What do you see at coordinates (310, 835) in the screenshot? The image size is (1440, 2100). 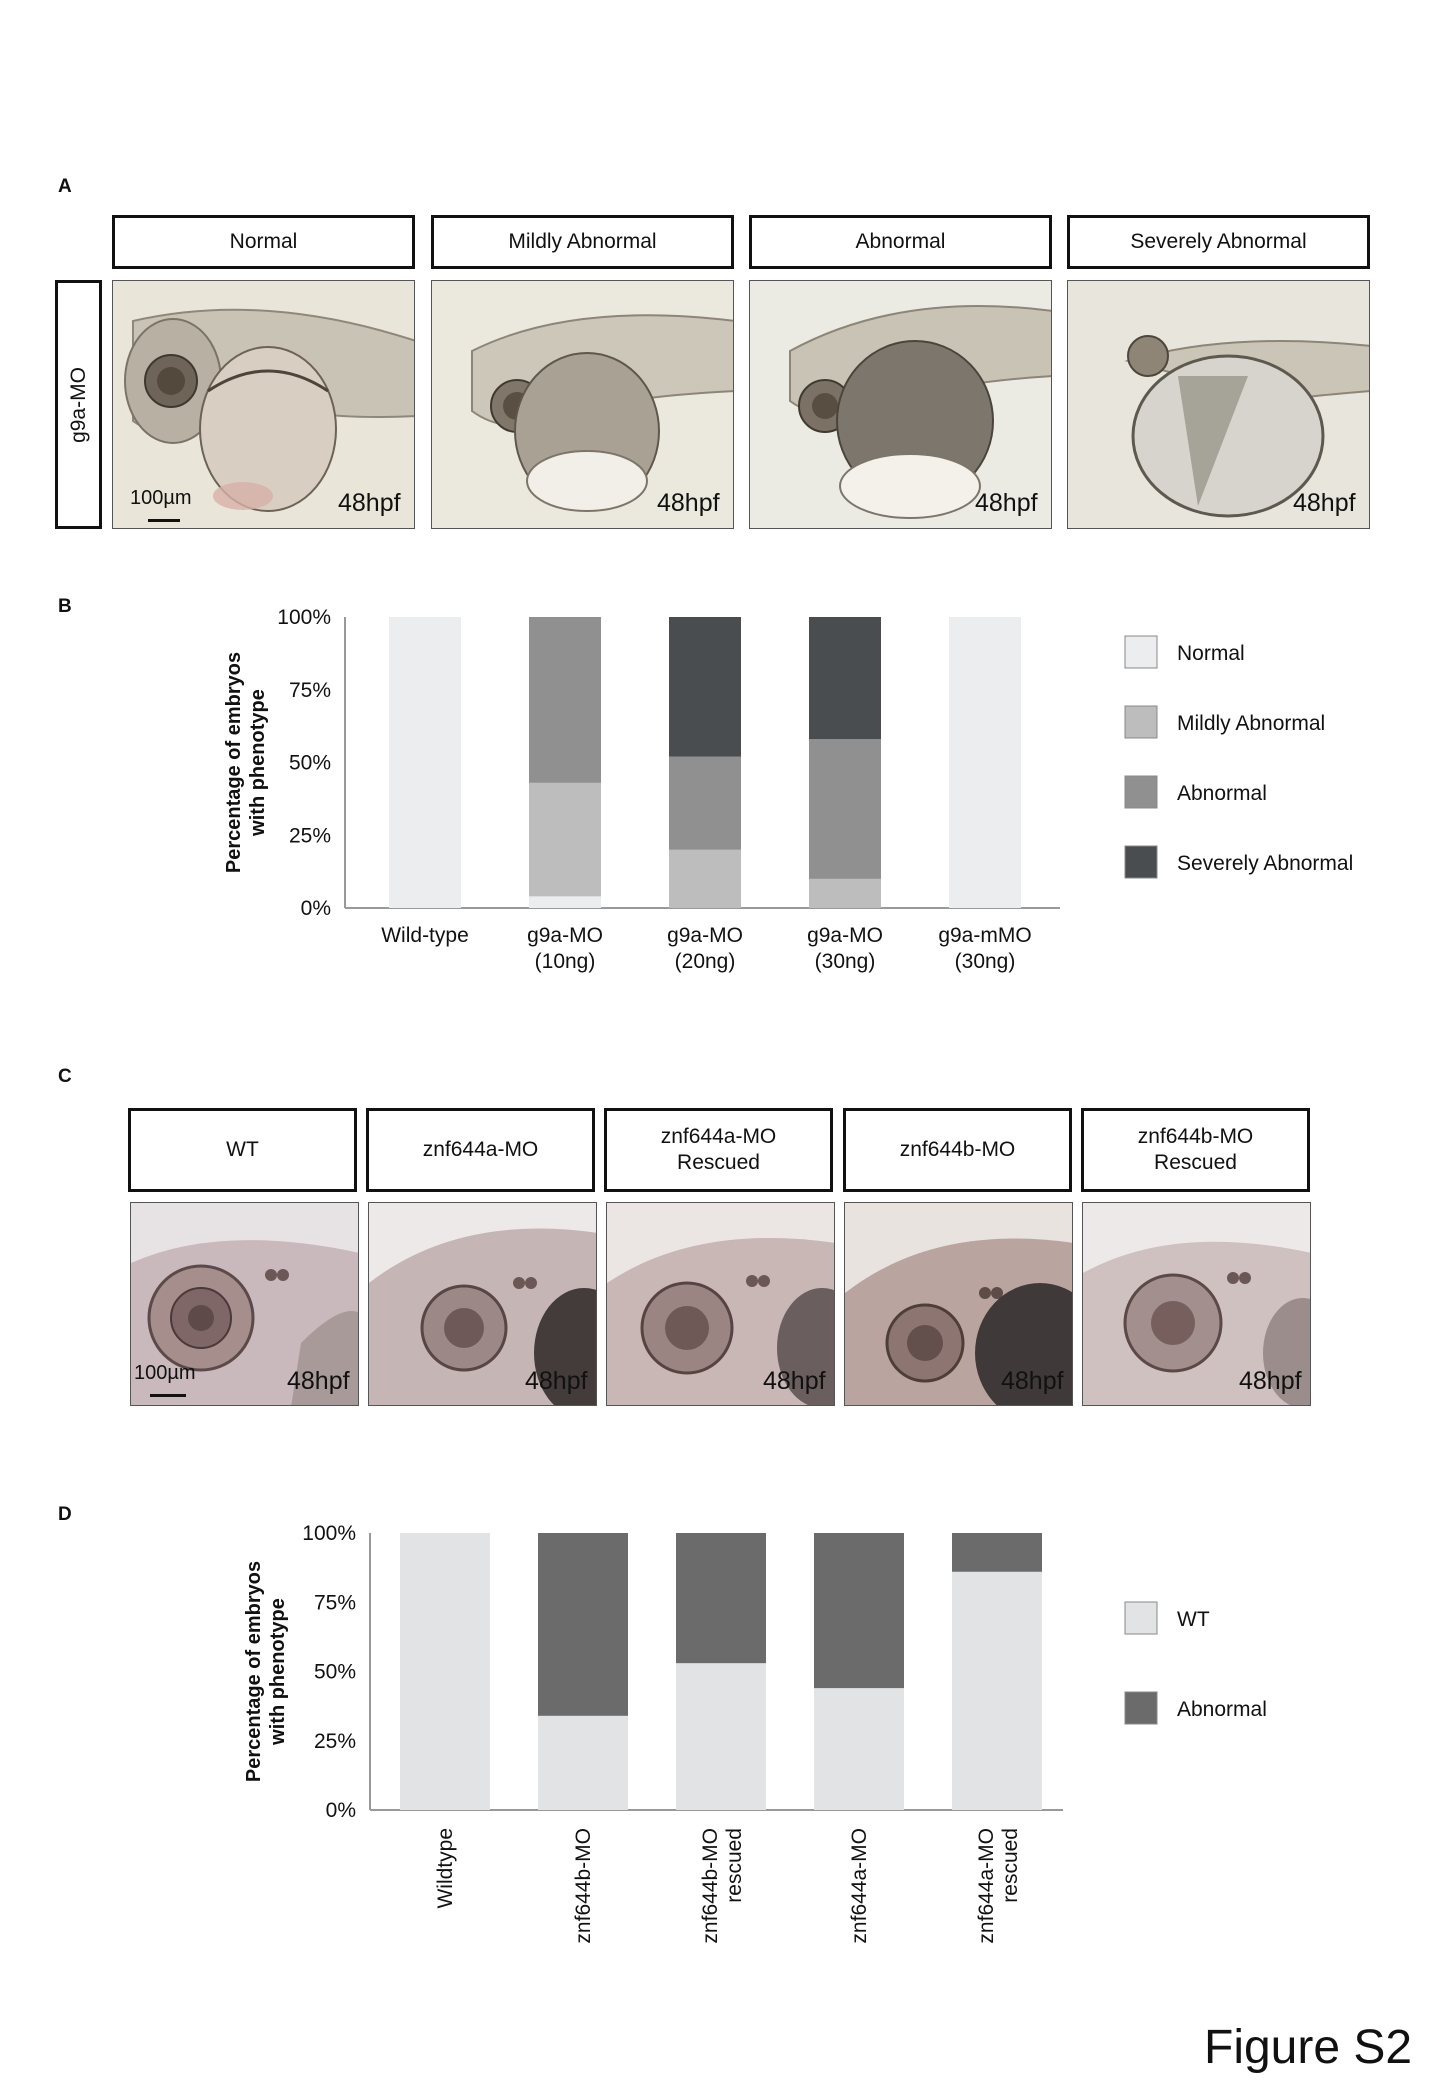 I see `y-tick-label: 25%` at bounding box center [310, 835].